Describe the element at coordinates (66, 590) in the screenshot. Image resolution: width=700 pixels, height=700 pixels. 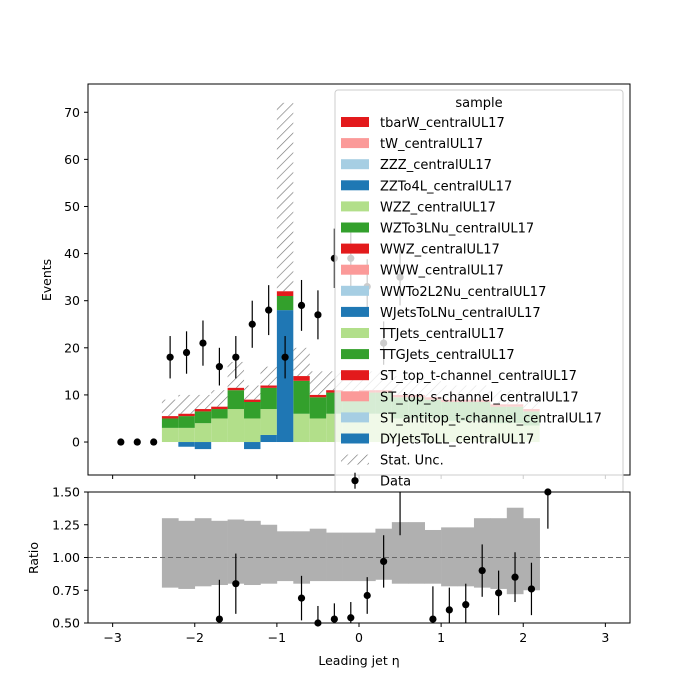
I see `ratio-y-tick-label: 0.75` at that location.